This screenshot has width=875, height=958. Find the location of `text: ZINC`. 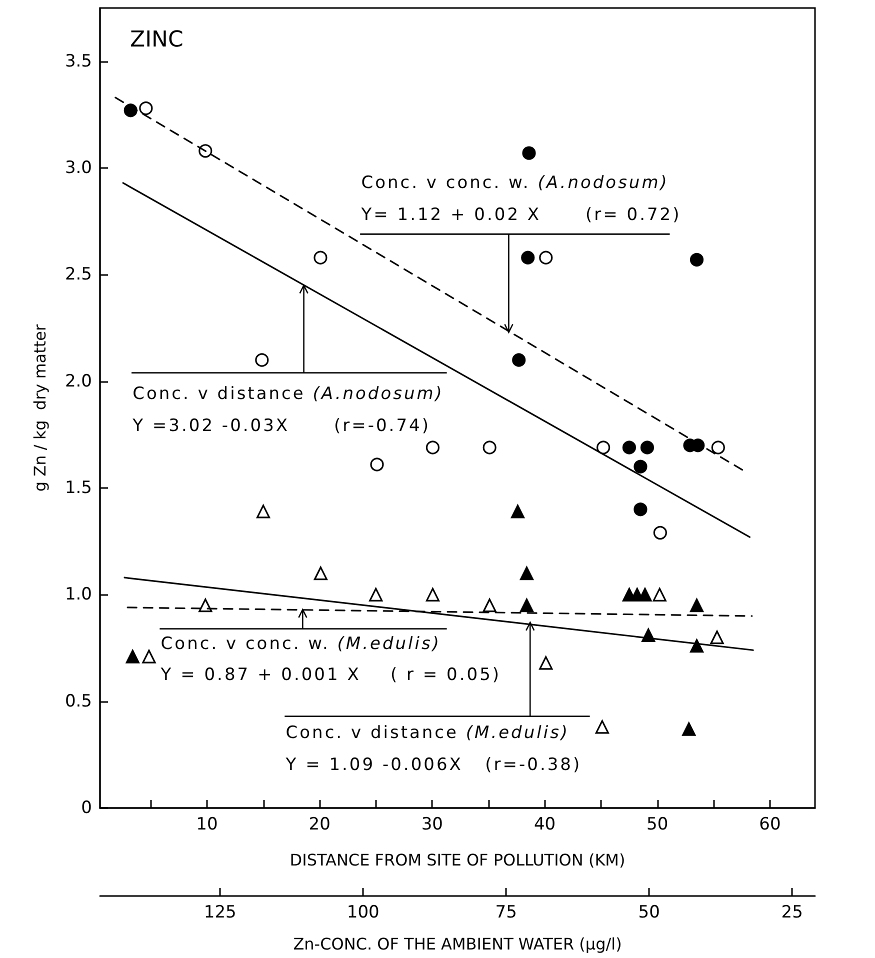

text: ZINC is located at coordinates (157, 40).